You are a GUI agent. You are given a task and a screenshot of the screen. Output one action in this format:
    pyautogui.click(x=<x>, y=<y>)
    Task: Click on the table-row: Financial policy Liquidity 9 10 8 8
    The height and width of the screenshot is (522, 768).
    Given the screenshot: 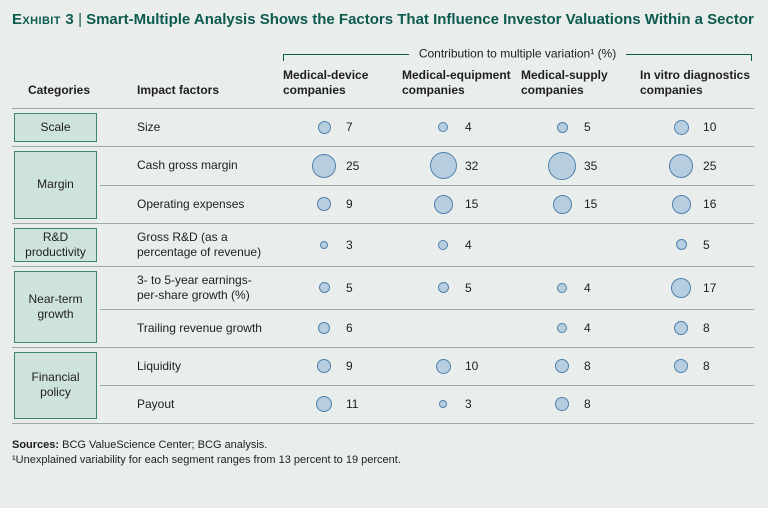 What is the action you would take?
    pyautogui.click(x=383, y=384)
    